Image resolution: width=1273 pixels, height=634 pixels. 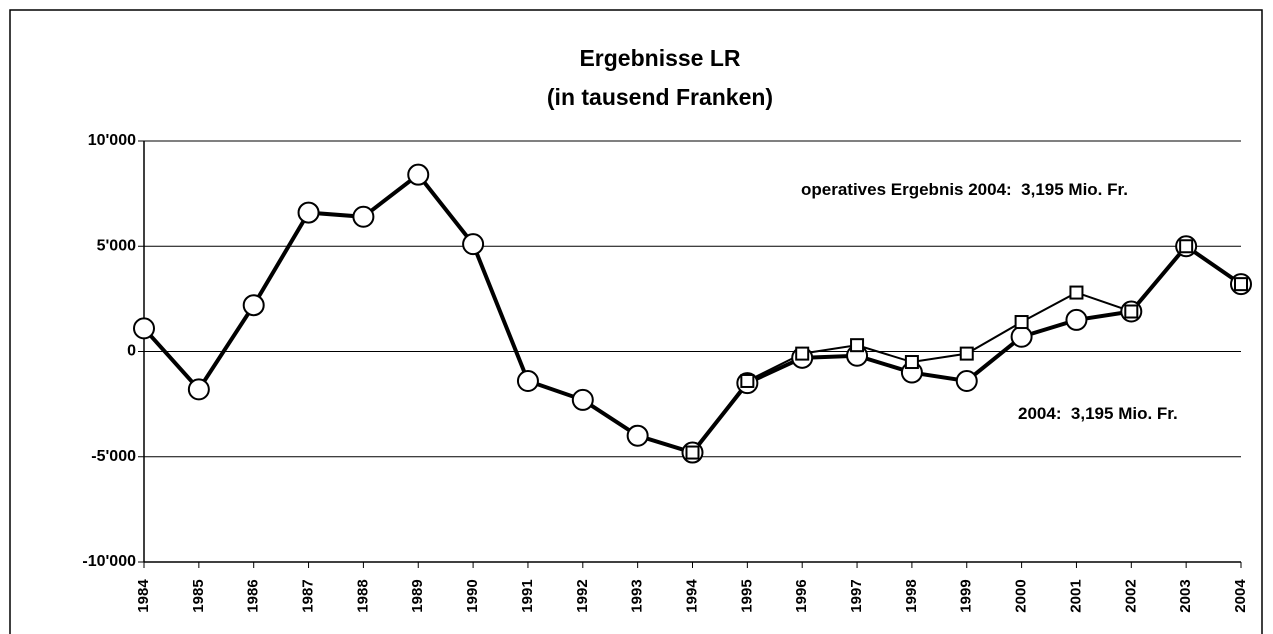 I want to click on y-tick-label: 10'000, so click(x=112, y=140).